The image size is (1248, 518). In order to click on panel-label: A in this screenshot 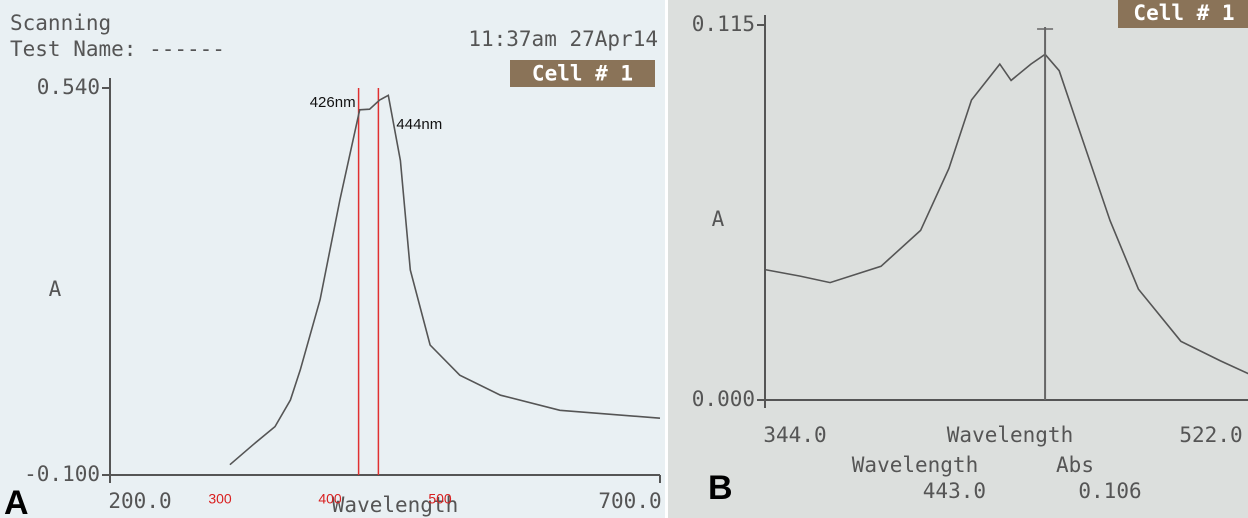, I will do `click(16, 501)`.